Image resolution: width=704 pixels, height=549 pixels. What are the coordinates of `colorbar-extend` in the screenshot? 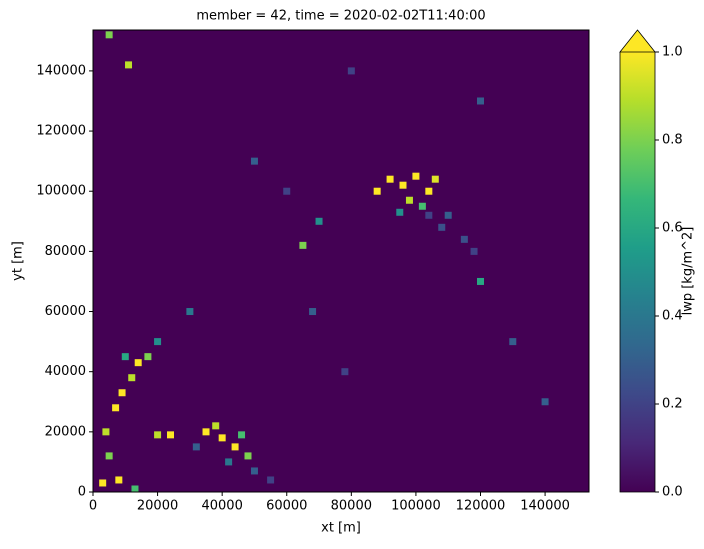 It's located at (637, 41).